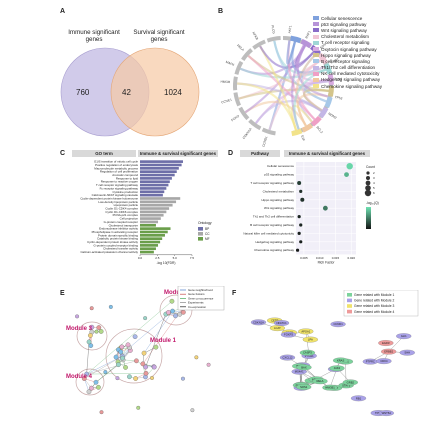  Describe the element at coordinates (157, 258) in the screenshot. I see `go-x-tick-label: 2.5` at that location.